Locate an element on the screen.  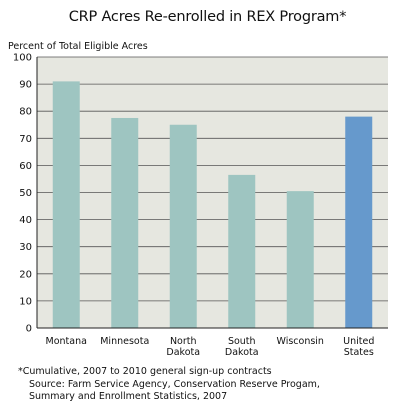
y-tick-label: 30 is located at coordinates (25, 247).